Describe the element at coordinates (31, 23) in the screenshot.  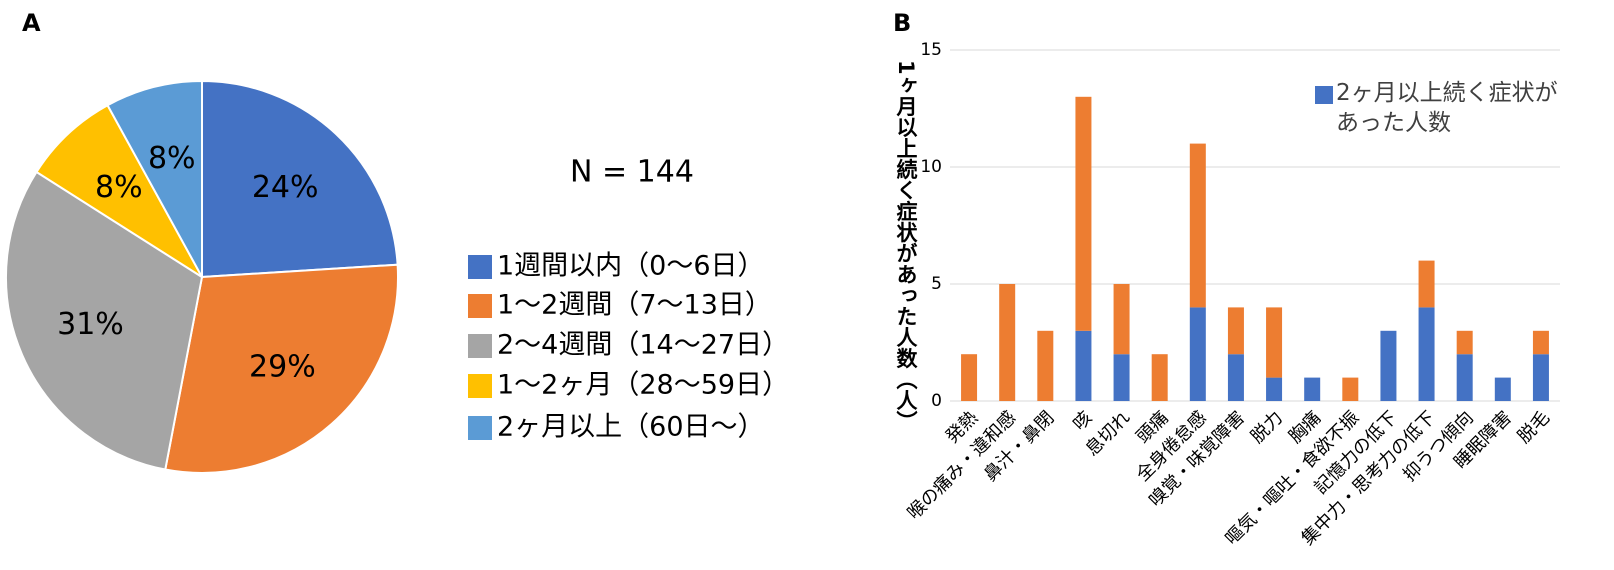
I see `panel-label: A` at that location.